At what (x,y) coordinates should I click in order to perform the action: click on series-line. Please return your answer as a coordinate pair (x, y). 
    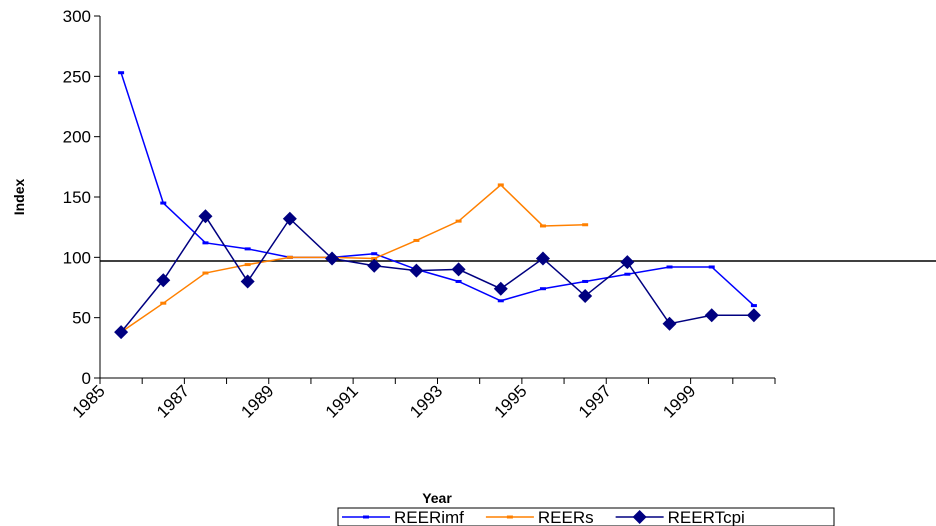
    Looking at the image, I should click on (353, 258).